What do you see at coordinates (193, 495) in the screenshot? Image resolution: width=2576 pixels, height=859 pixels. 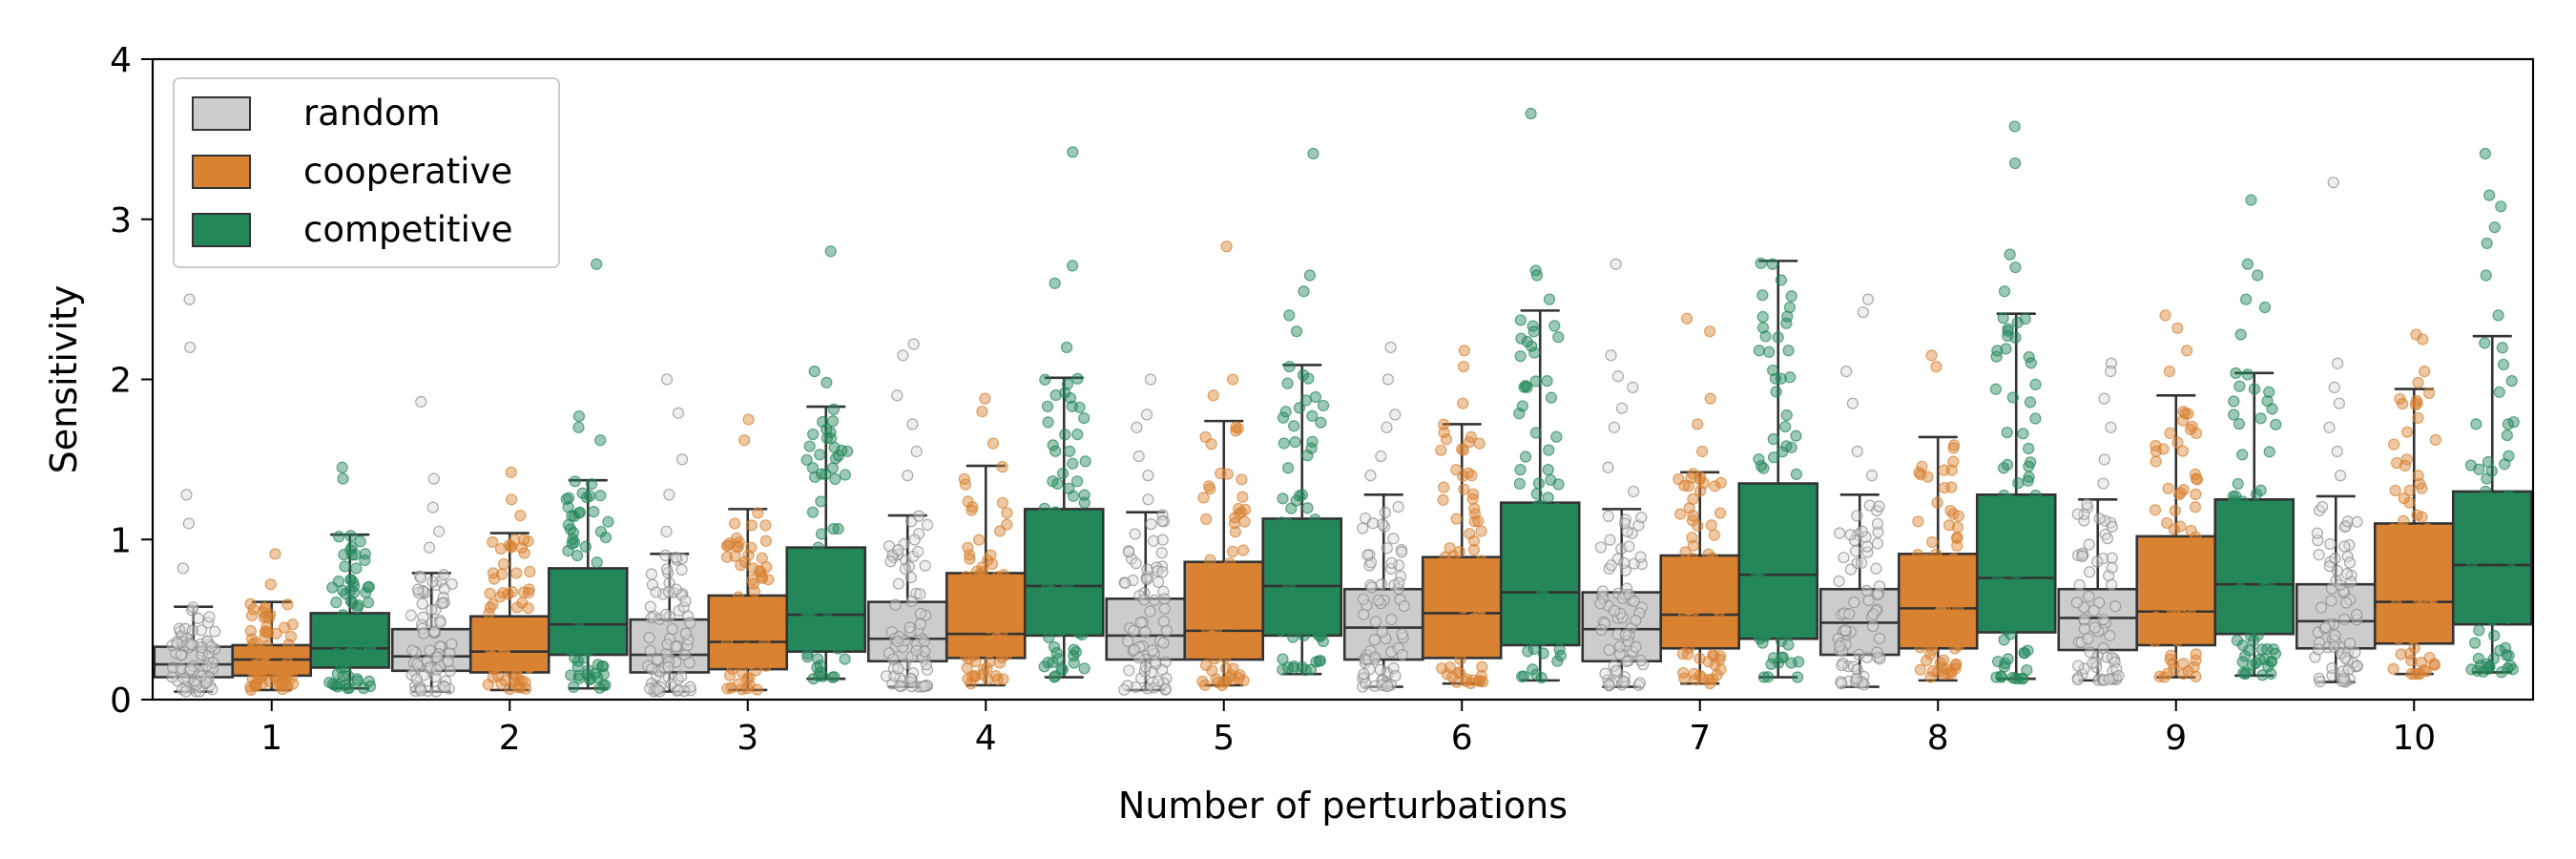 I see `strip-points` at bounding box center [193, 495].